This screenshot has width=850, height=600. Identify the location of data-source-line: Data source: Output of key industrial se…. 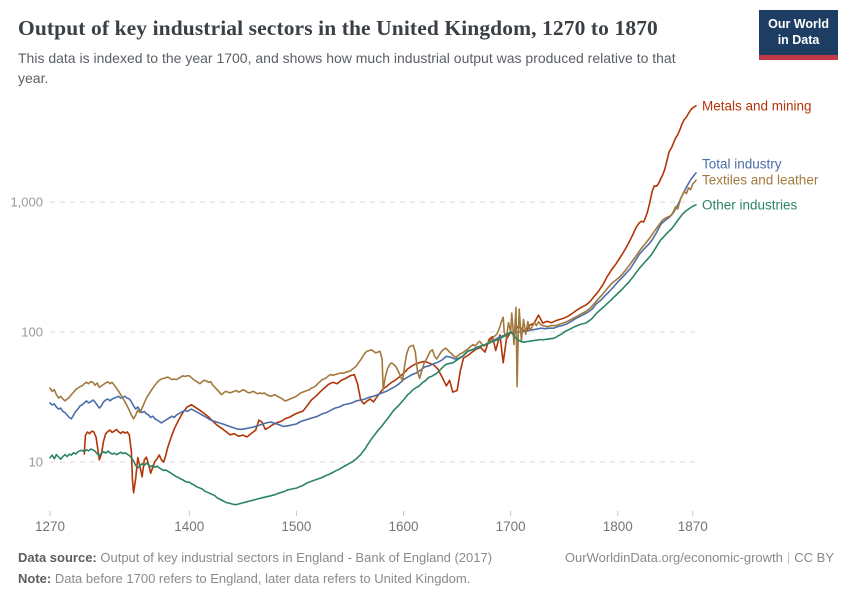
(255, 558).